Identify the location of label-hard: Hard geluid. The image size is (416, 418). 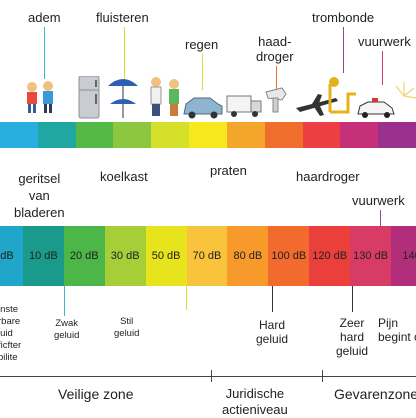
(272, 332).